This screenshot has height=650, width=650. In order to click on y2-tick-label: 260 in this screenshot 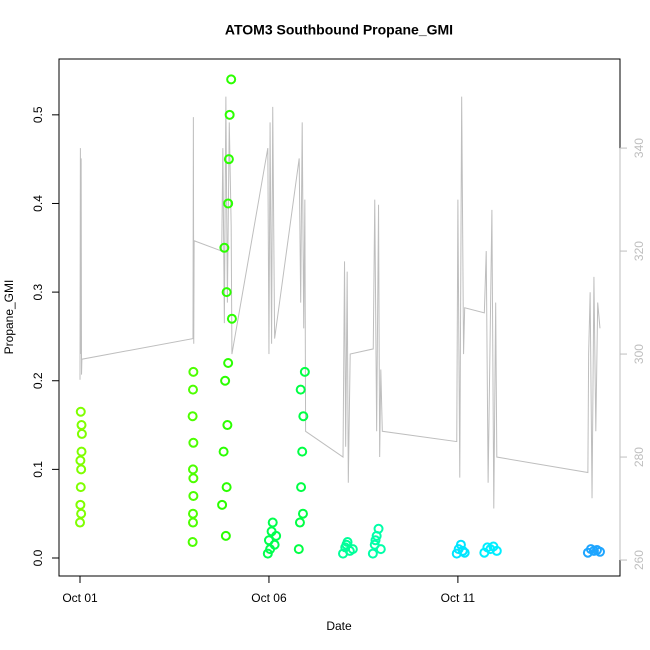, I will do `click(639, 560)`.